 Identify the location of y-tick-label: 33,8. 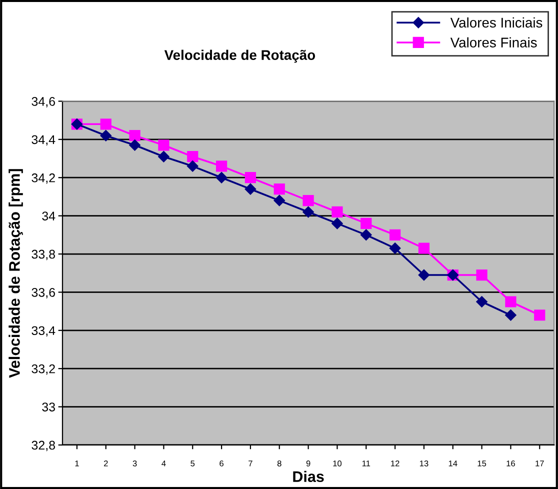
(44, 255).